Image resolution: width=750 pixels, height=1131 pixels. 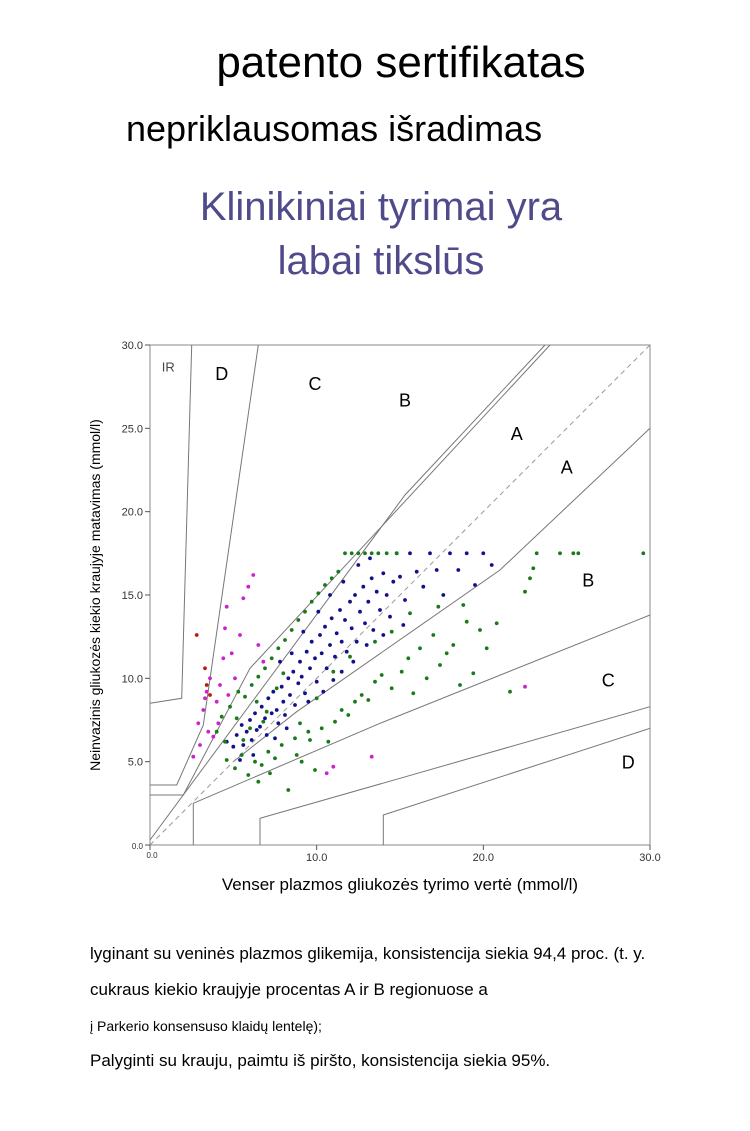 I want to click on zone-label-c: C, so click(x=608, y=681).